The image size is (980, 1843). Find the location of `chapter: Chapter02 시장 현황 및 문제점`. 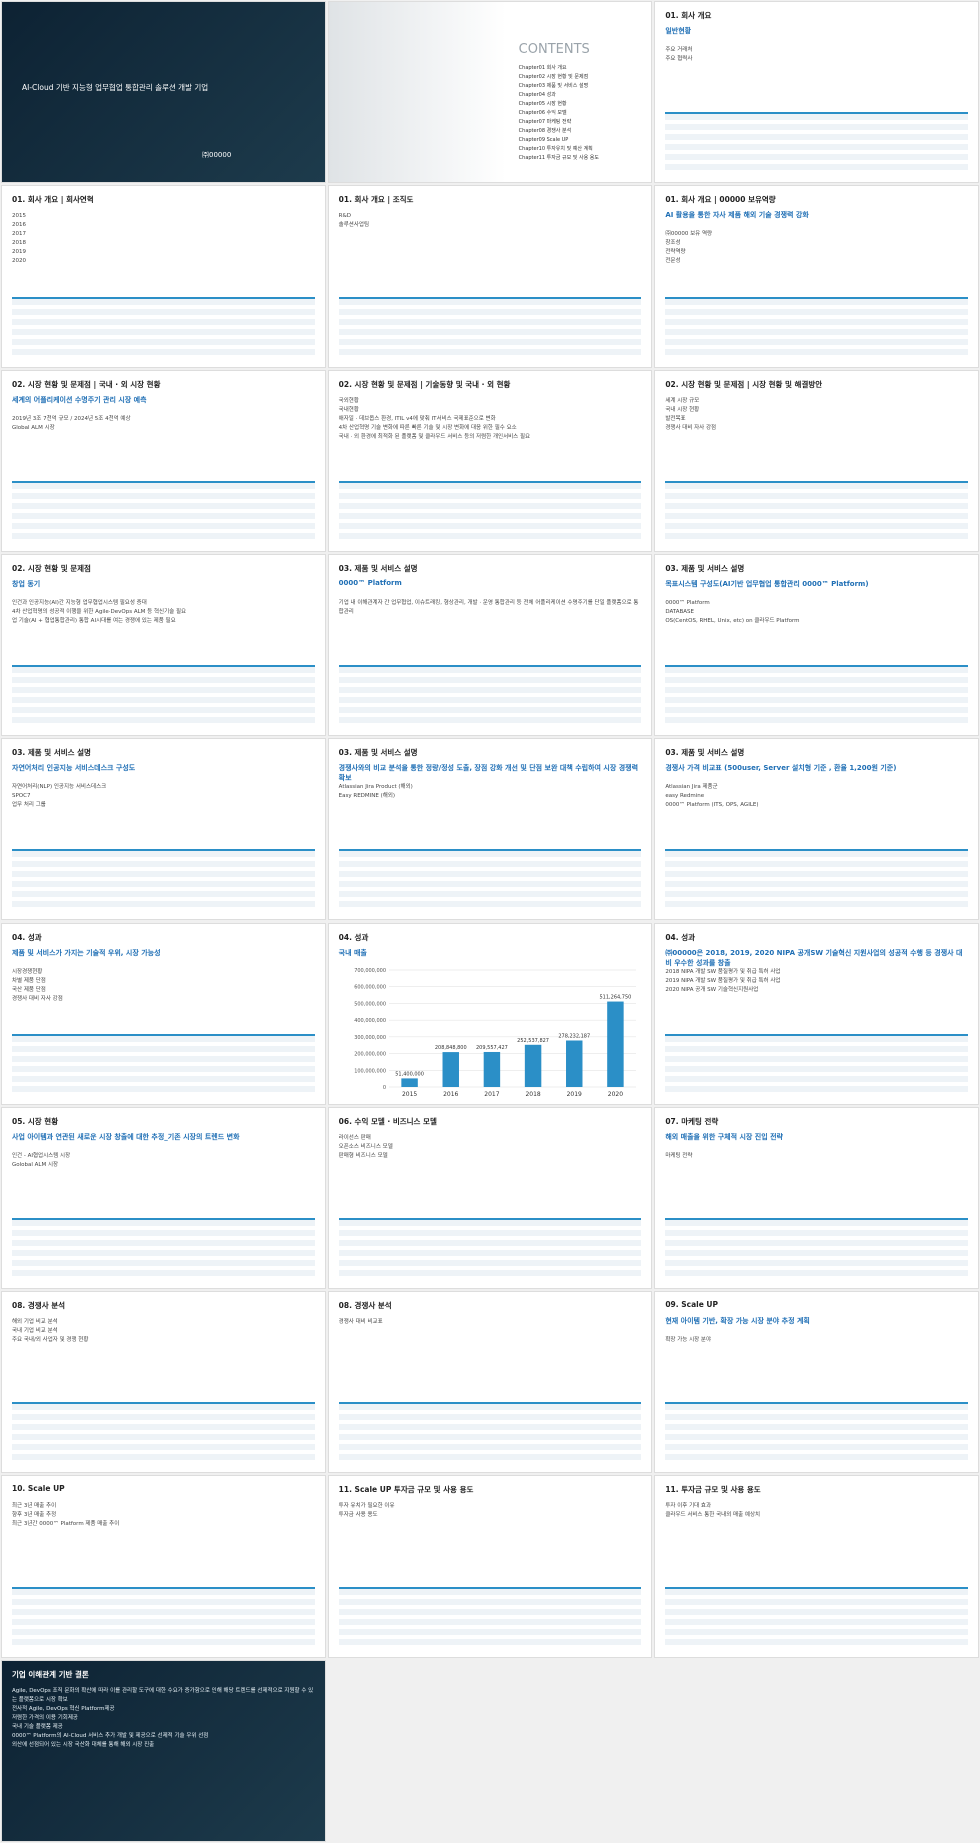

chapter: Chapter02 시장 현황 및 문제점 is located at coordinates (553, 77).